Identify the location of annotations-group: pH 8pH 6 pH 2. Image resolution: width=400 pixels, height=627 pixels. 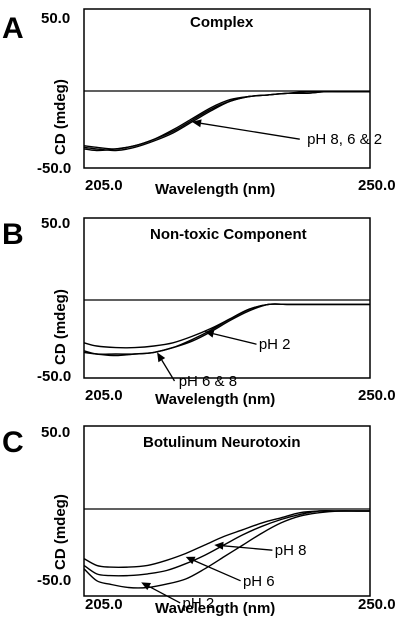
(224, 576).